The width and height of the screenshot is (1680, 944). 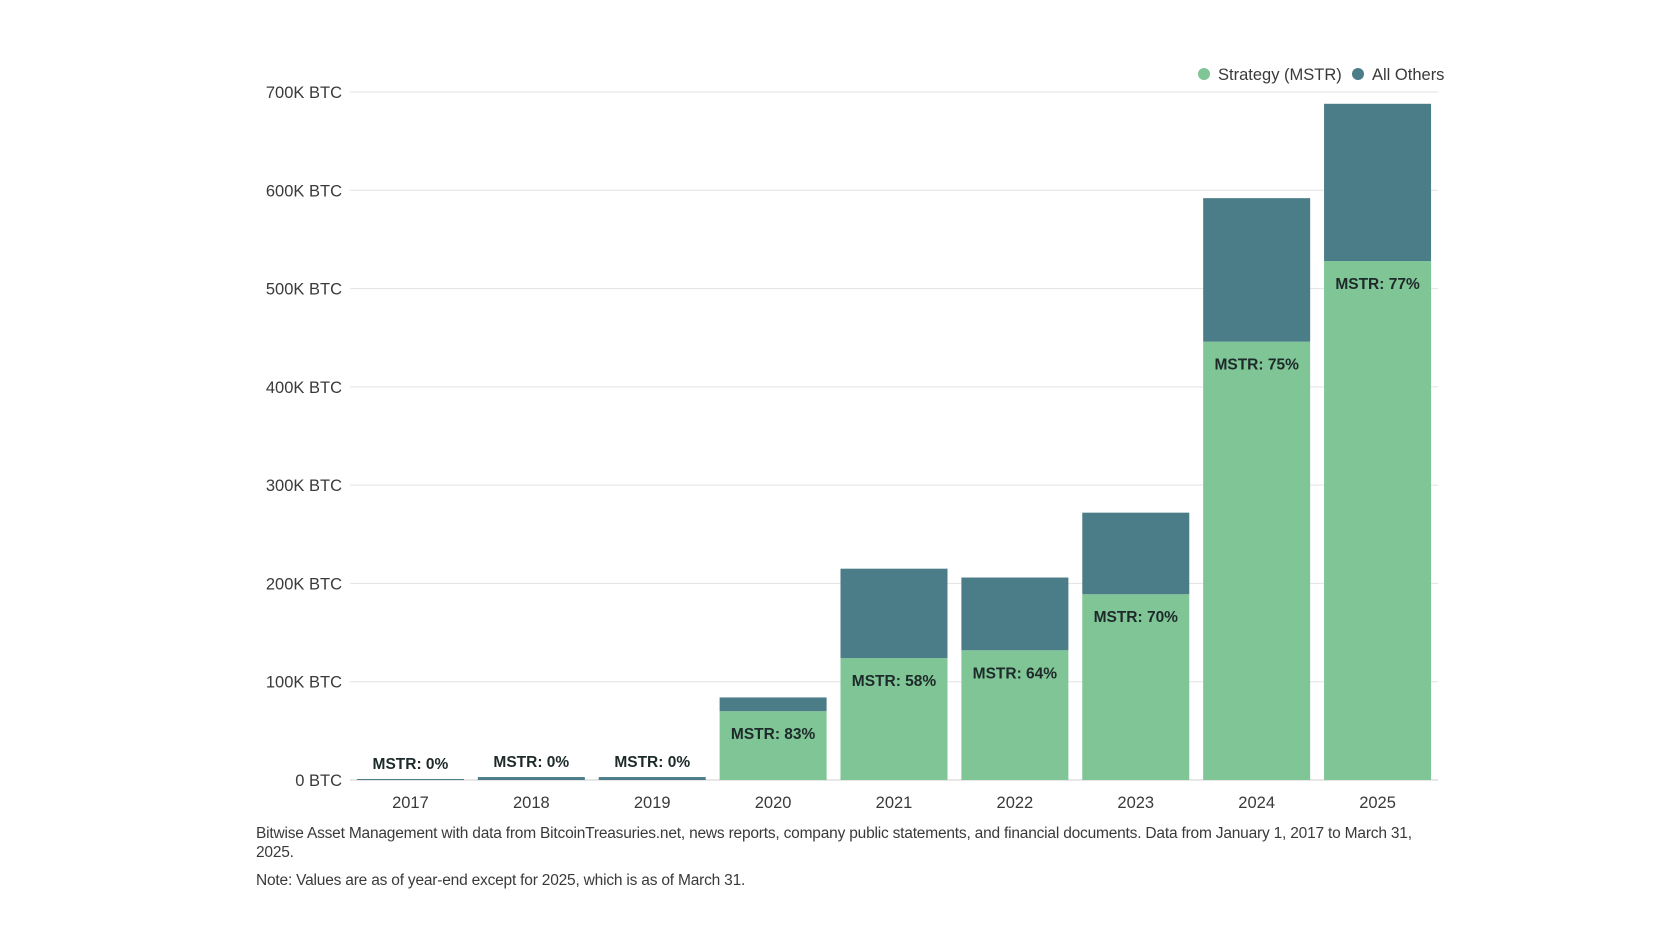 What do you see at coordinates (1135, 803) in the screenshot?
I see `x-tick-label: 2023` at bounding box center [1135, 803].